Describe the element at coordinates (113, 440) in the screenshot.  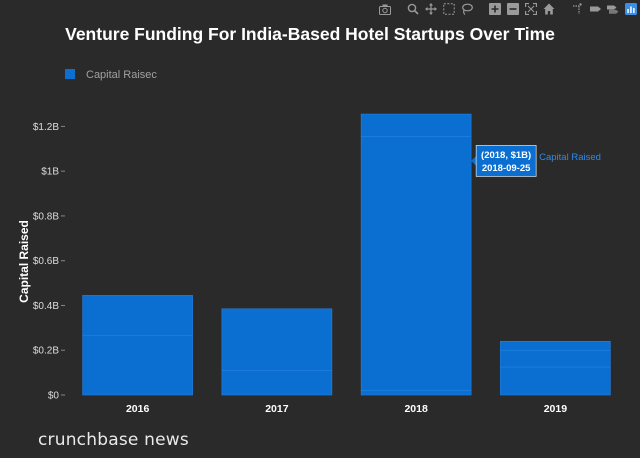
I see `crunchbase-news-logo: crunchbase news` at that location.